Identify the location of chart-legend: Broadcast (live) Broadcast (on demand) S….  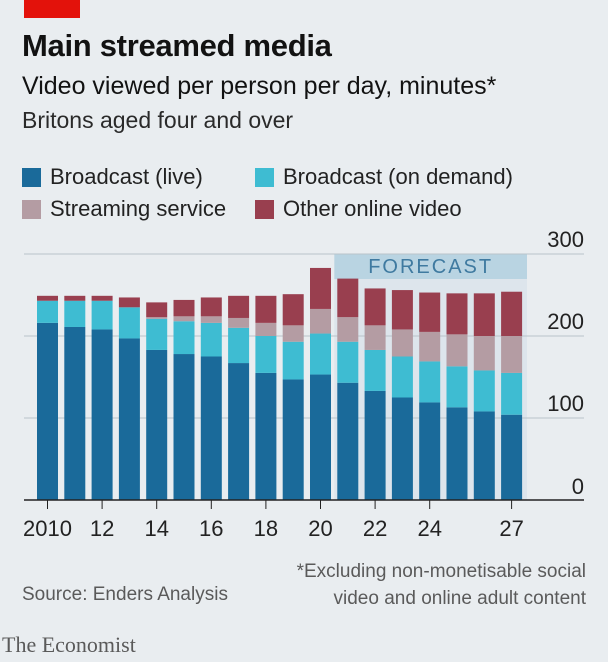
(307, 196).